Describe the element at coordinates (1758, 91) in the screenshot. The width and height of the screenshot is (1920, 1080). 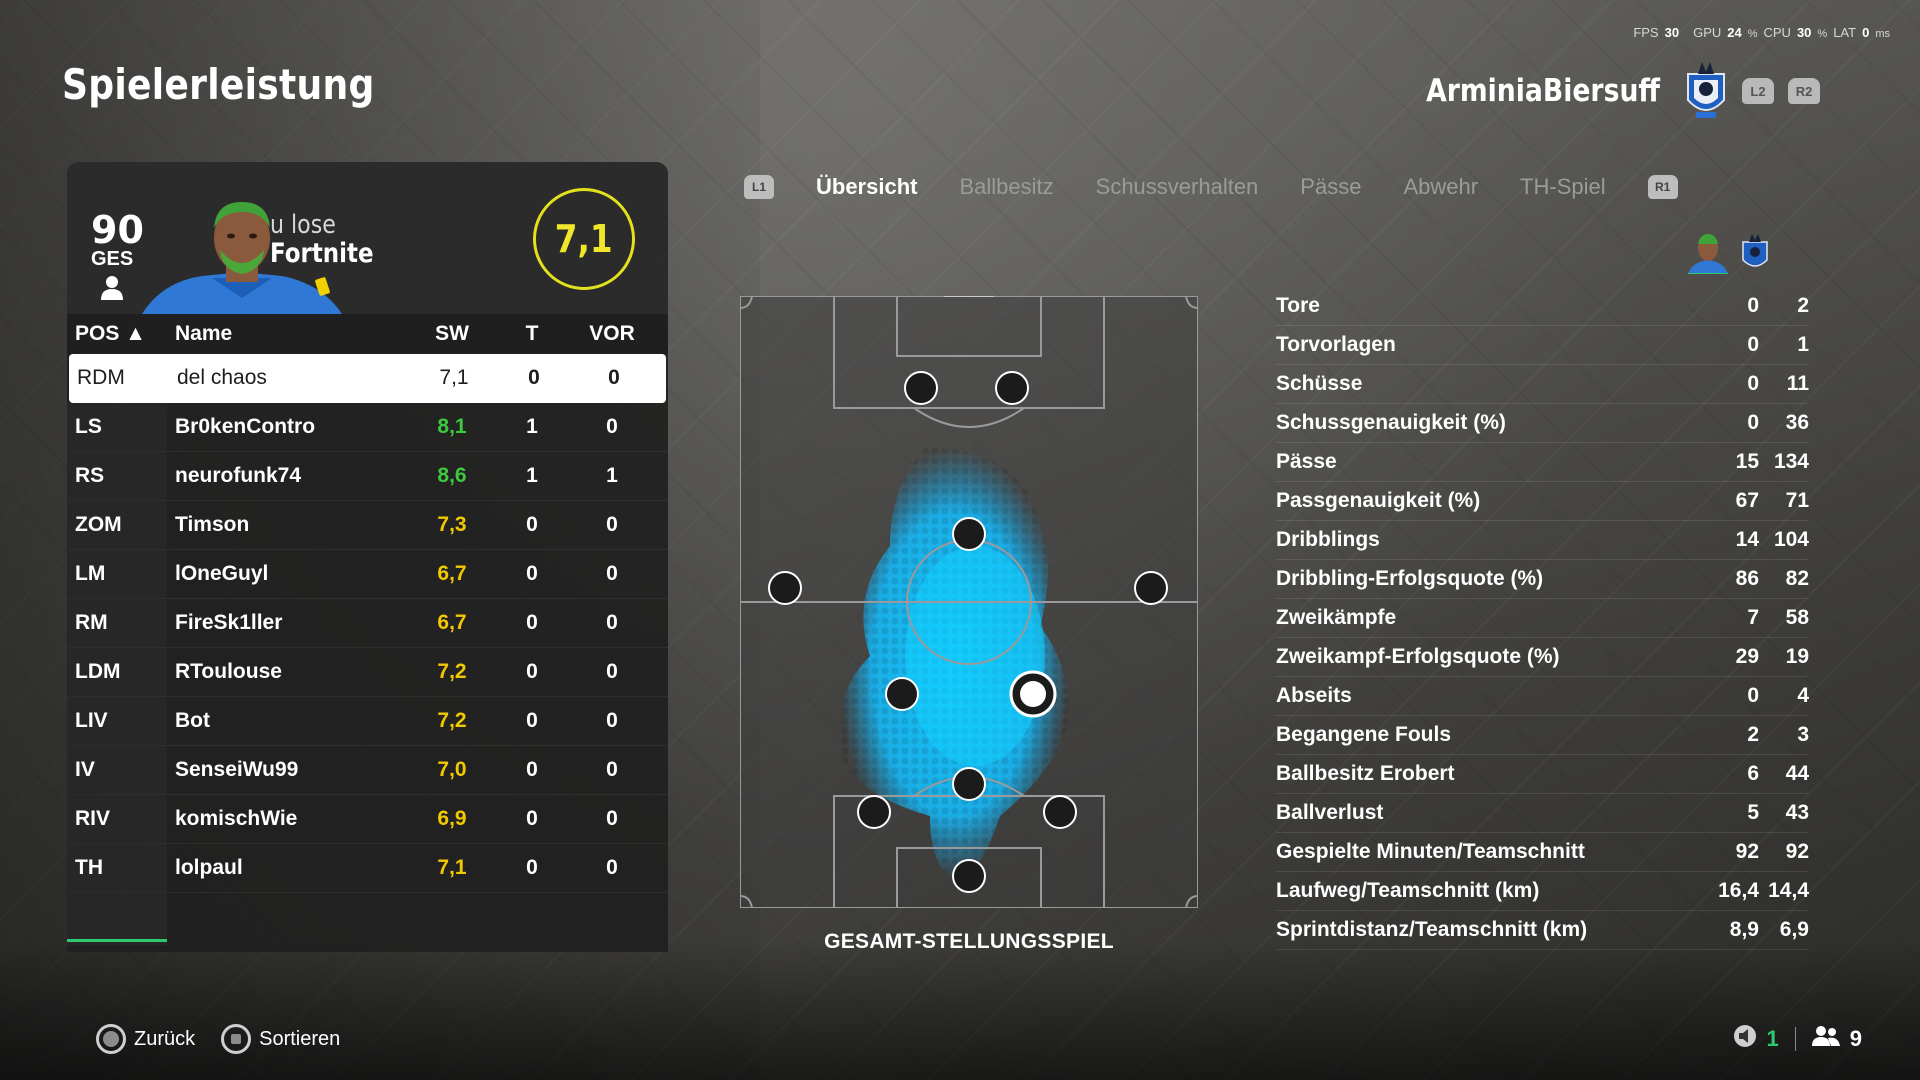
I see `l2-button: L2` at that location.